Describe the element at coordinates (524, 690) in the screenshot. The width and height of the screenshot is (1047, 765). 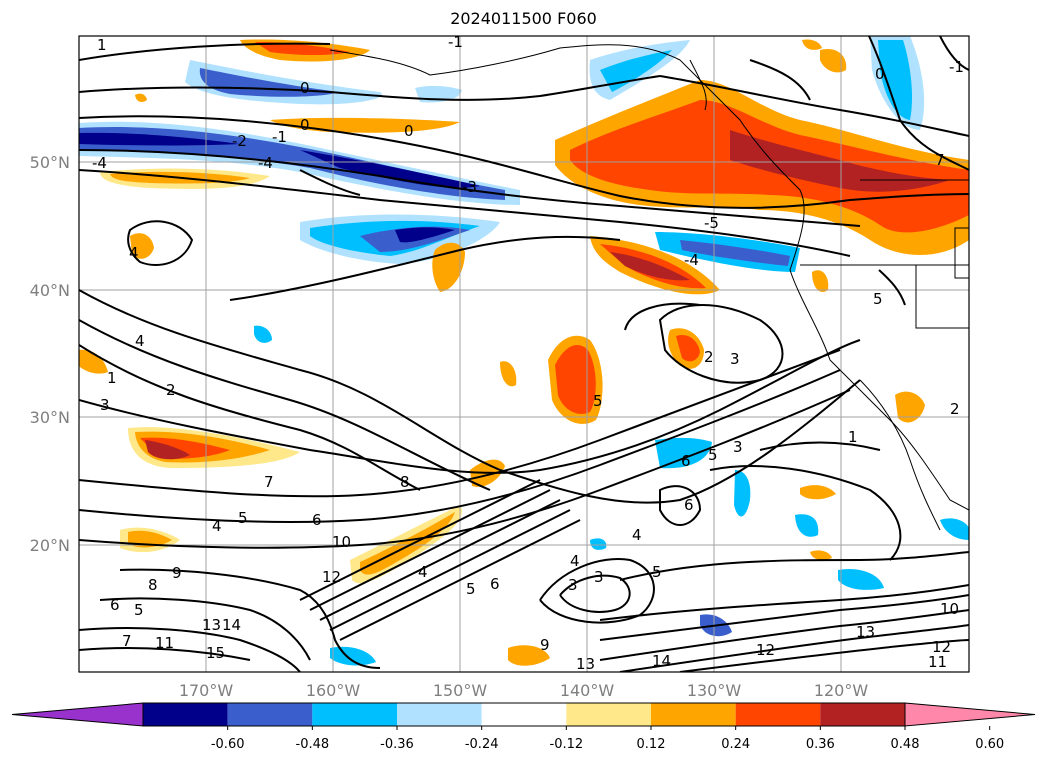
I see `longitude-labels: 170°W 160°W 150°W 140°W 130°W 120°W` at that location.